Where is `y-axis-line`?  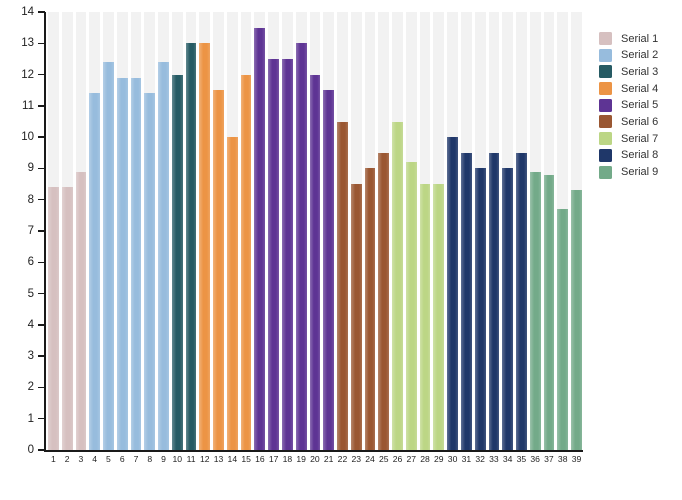
y-axis-line is located at coordinates (45, 232).